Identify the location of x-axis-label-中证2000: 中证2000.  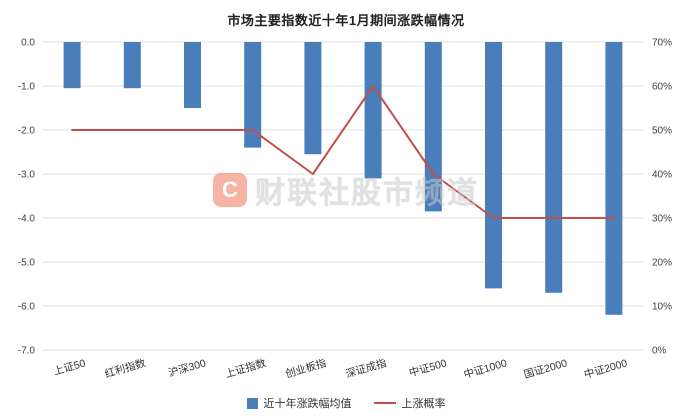
(606, 368).